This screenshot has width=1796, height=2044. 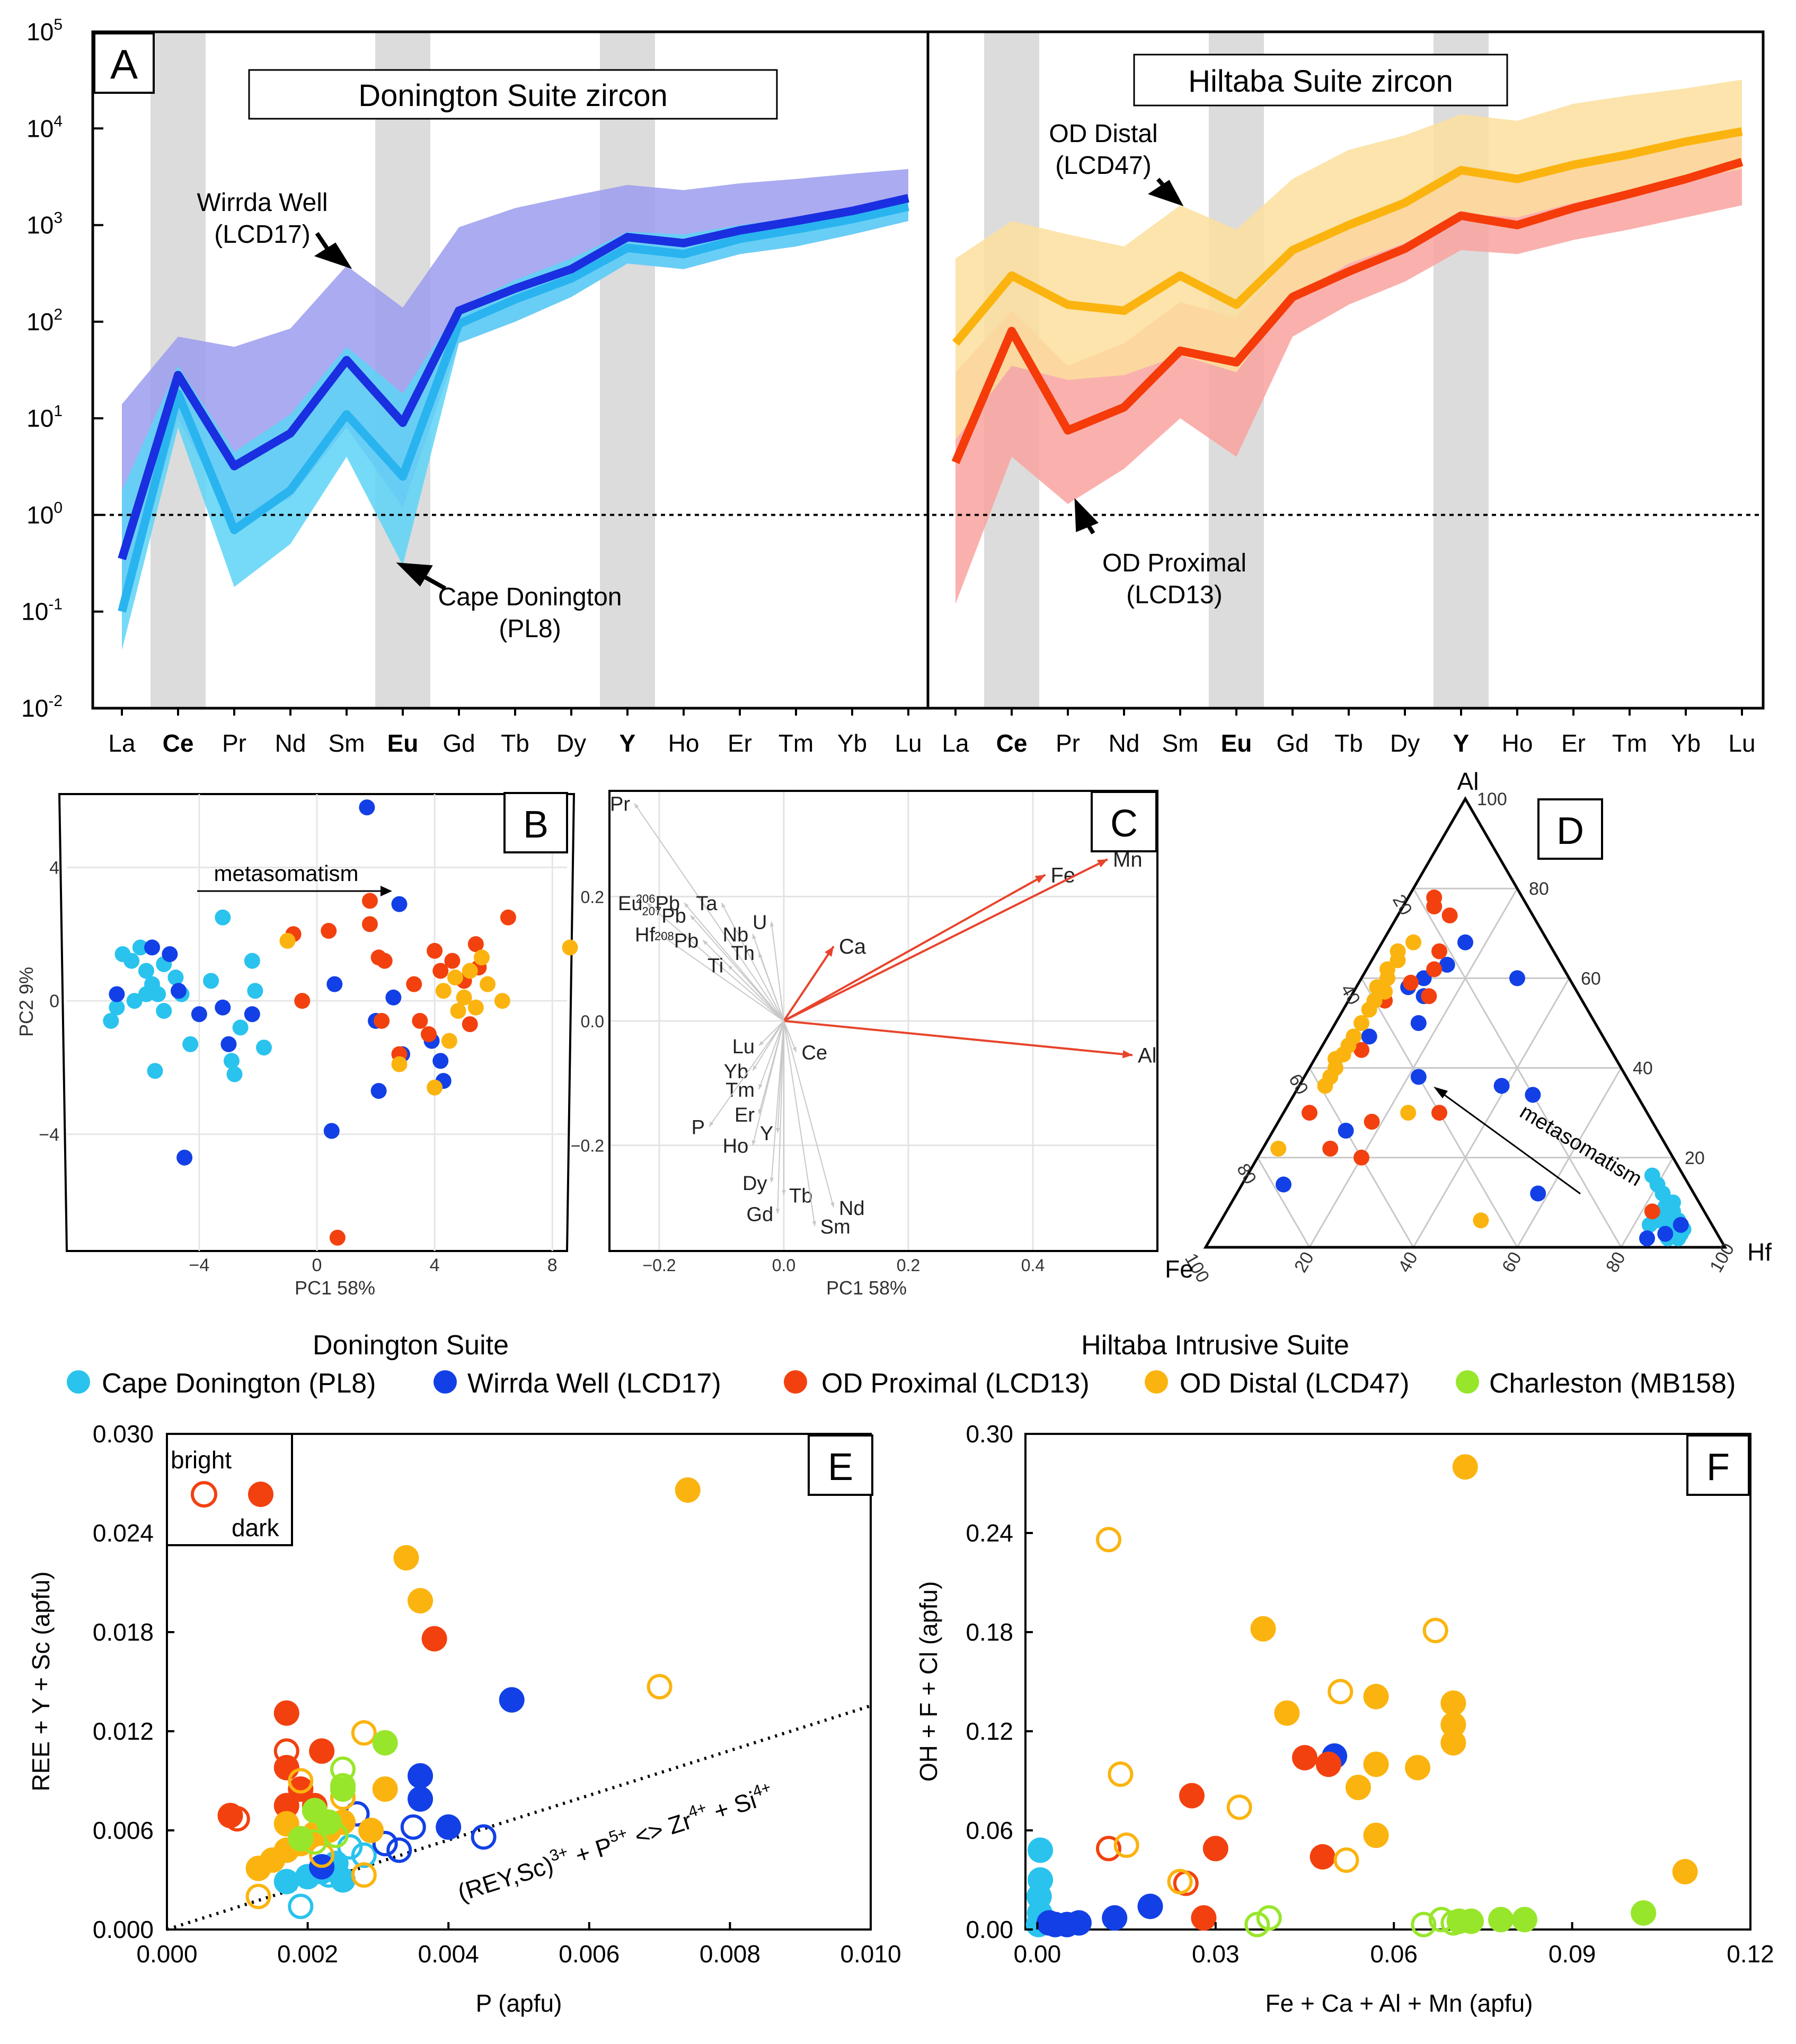 I want to click on panel-letter: A, so click(x=124, y=64).